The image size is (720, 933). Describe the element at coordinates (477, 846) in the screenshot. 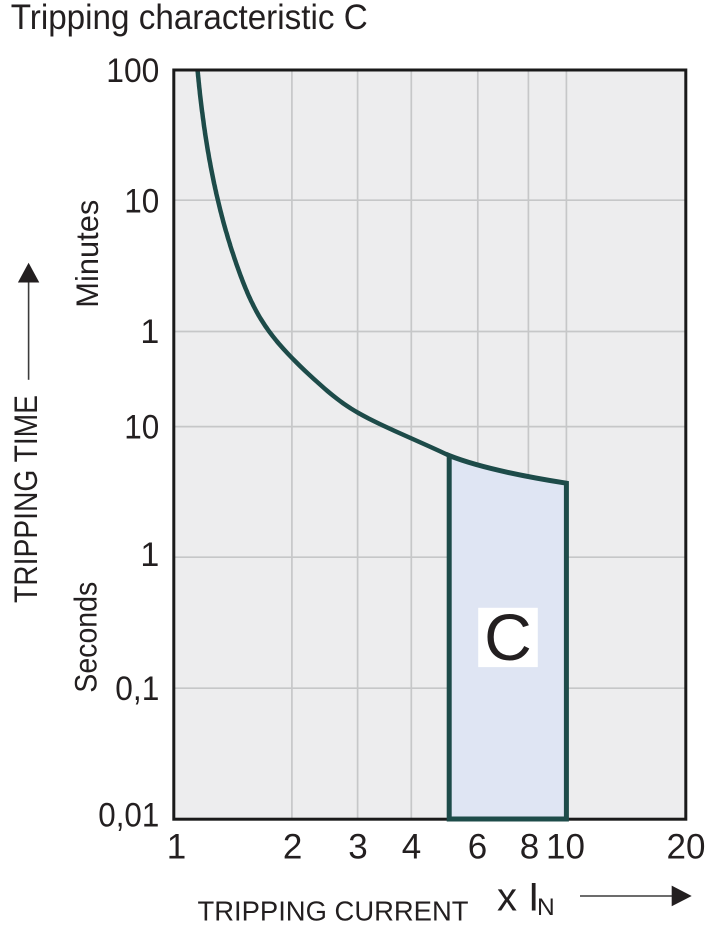

I see `svg-text: 6` at that location.